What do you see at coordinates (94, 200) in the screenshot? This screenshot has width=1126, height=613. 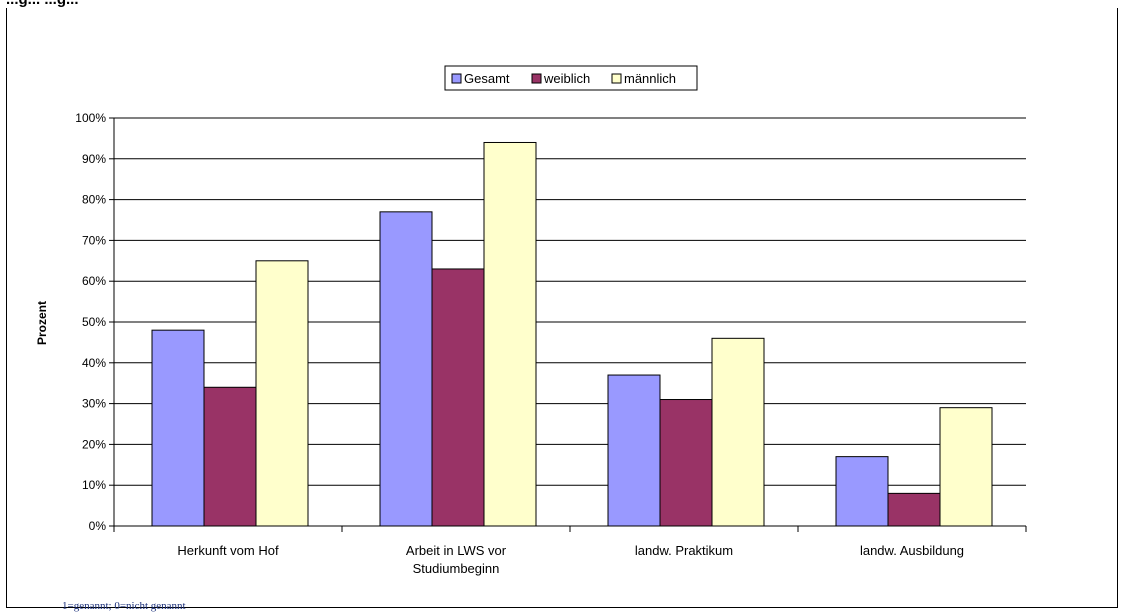 I see `y-tick-label: 80%` at bounding box center [94, 200].